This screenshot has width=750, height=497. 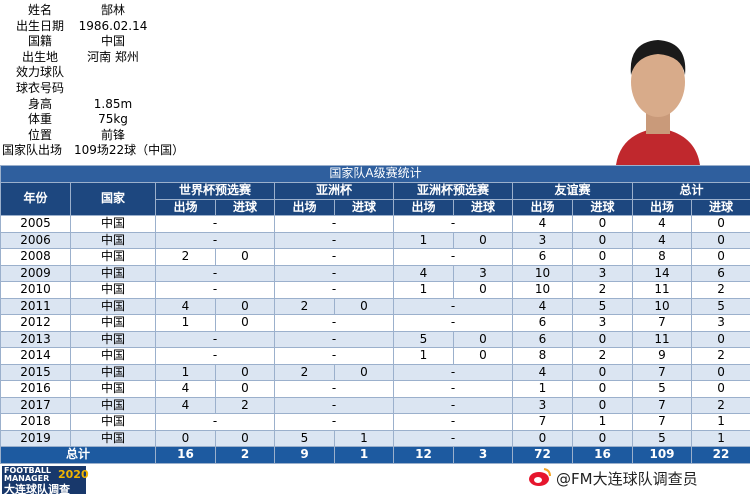 I want to click on group-header: 总计, so click(x=691, y=191).